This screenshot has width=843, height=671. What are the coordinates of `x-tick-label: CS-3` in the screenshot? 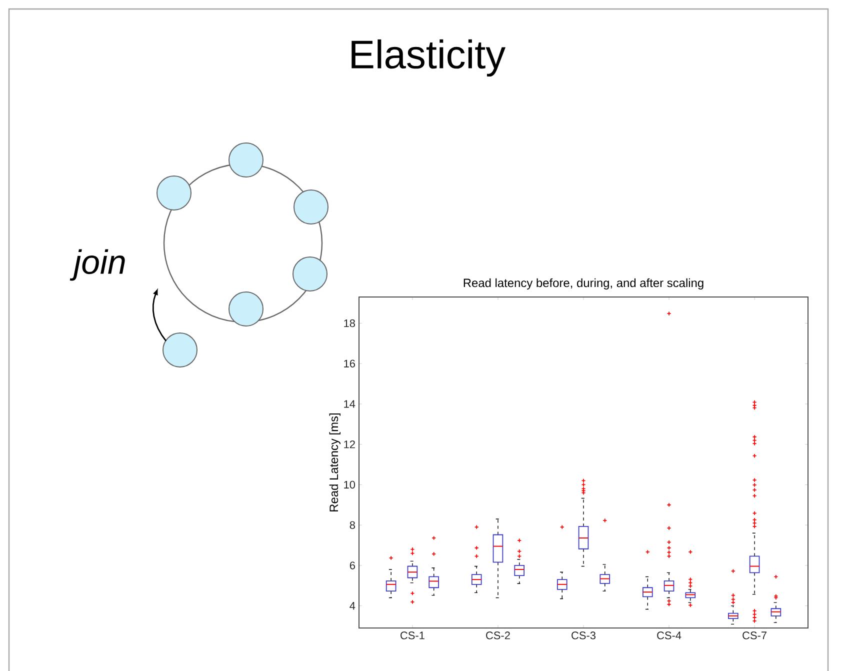 It's located at (584, 636).